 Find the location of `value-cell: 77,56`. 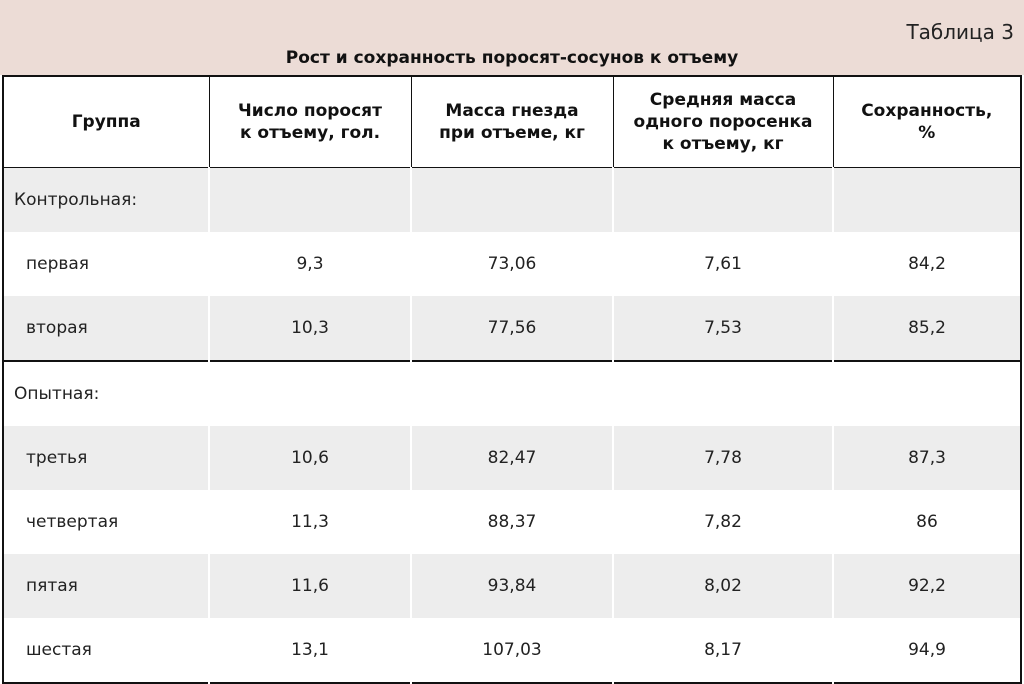

value-cell: 77,56 is located at coordinates (511, 328).